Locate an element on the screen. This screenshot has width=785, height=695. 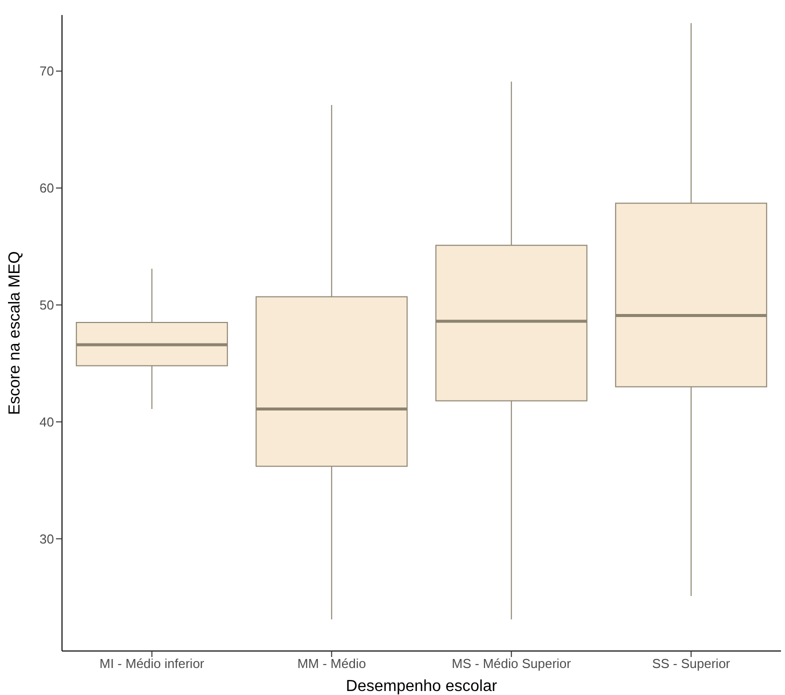
x-tick-label: SS - Superior is located at coordinates (691, 664).